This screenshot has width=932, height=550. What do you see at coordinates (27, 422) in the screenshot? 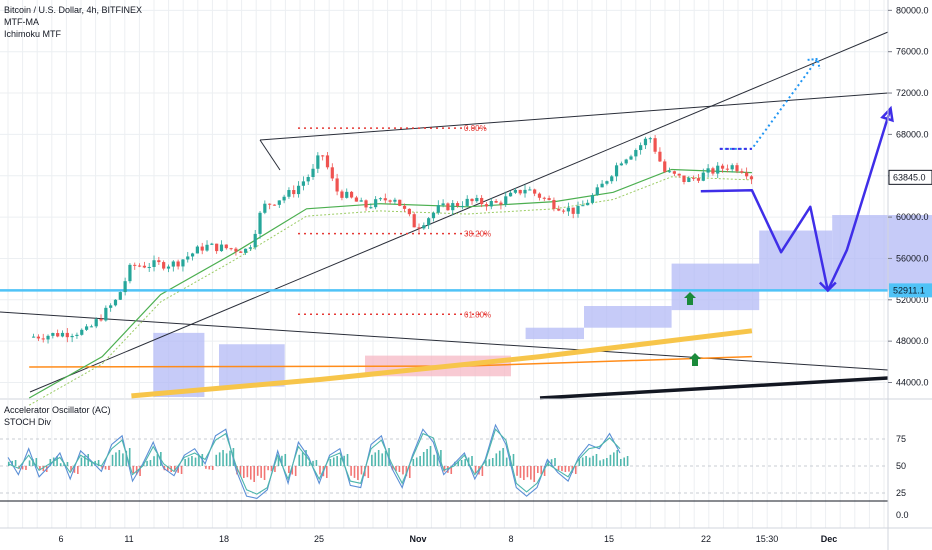
I see `indicator-stoch-div: STOCH Div` at bounding box center [27, 422].